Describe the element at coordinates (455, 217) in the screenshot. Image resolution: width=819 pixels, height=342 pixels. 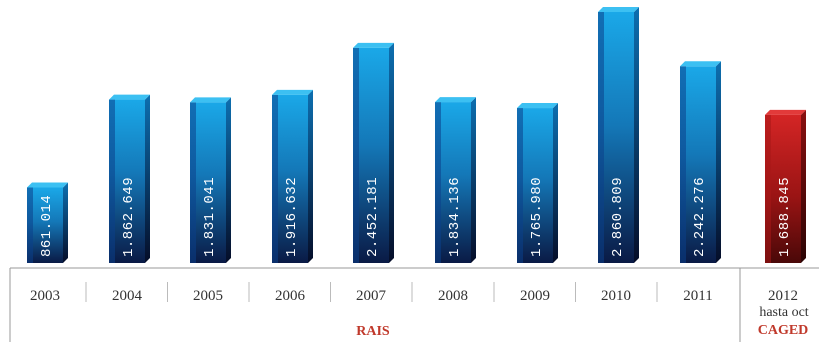
I see `bar-value-label: 1.834.136` at that location.